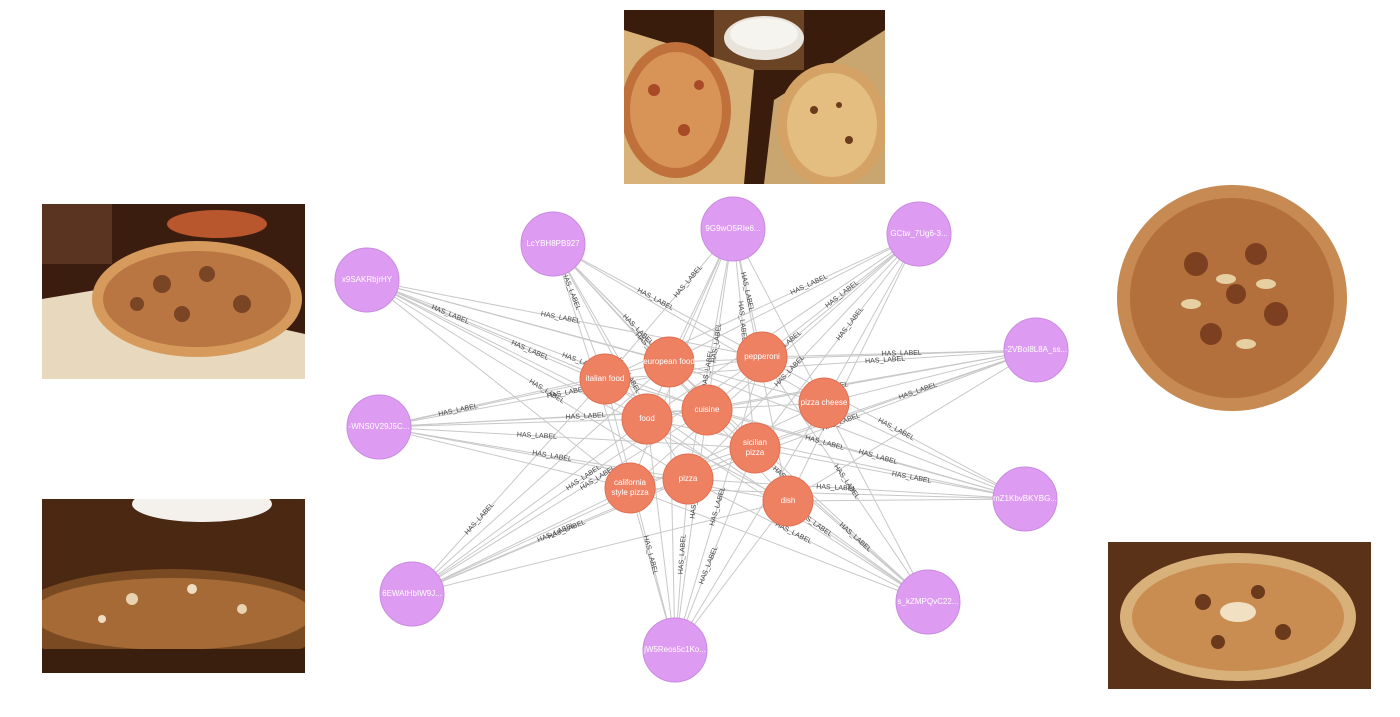  I want to click on label-node-pepperoni: pepperoni, so click(762, 357).